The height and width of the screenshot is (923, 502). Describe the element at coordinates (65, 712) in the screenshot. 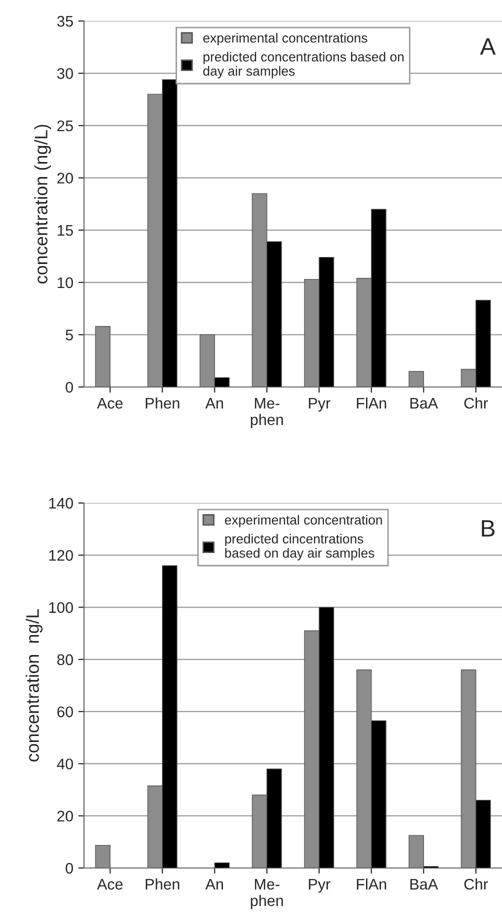

I see `y-tick-label: 60` at that location.